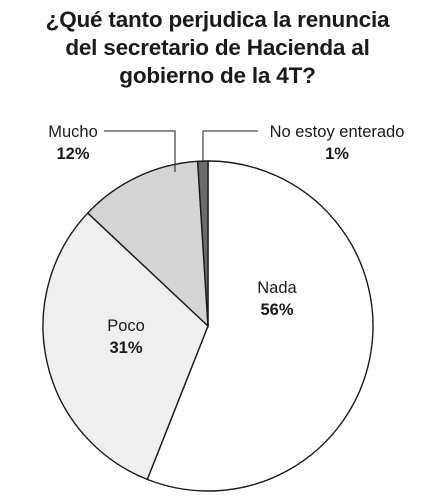 The width and height of the screenshot is (435, 500). What do you see at coordinates (217, 75) in the screenshot?
I see `chart-title-line: gobierno de la 4T?` at bounding box center [217, 75].